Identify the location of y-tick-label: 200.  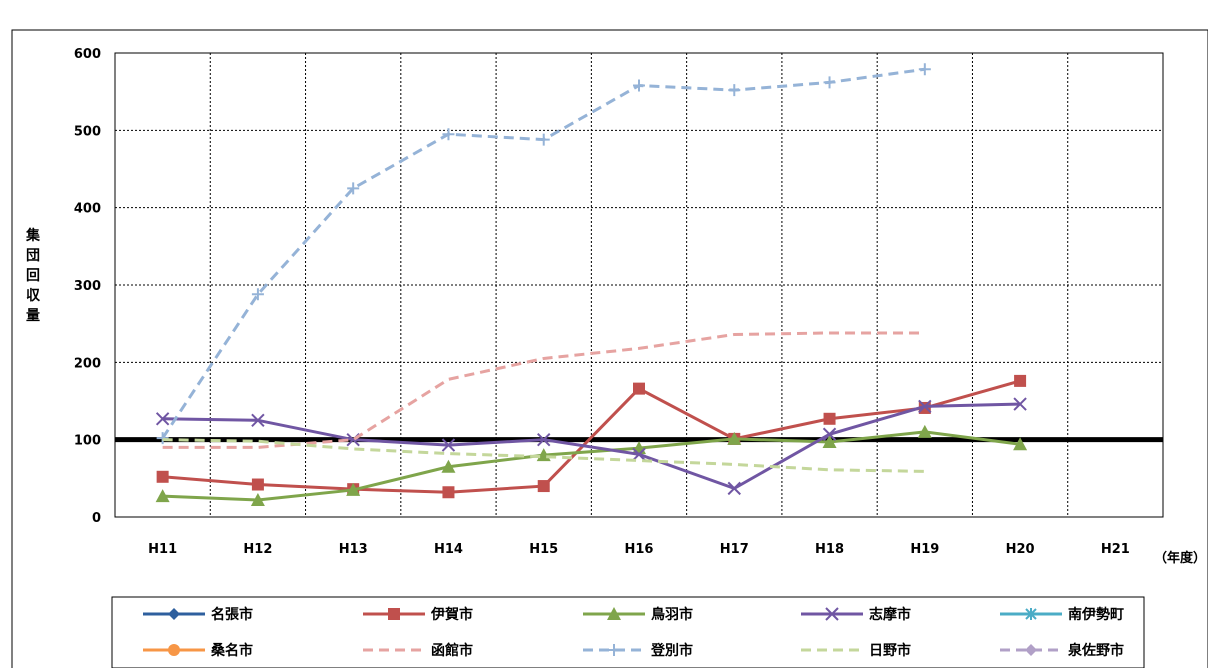
(87, 363).